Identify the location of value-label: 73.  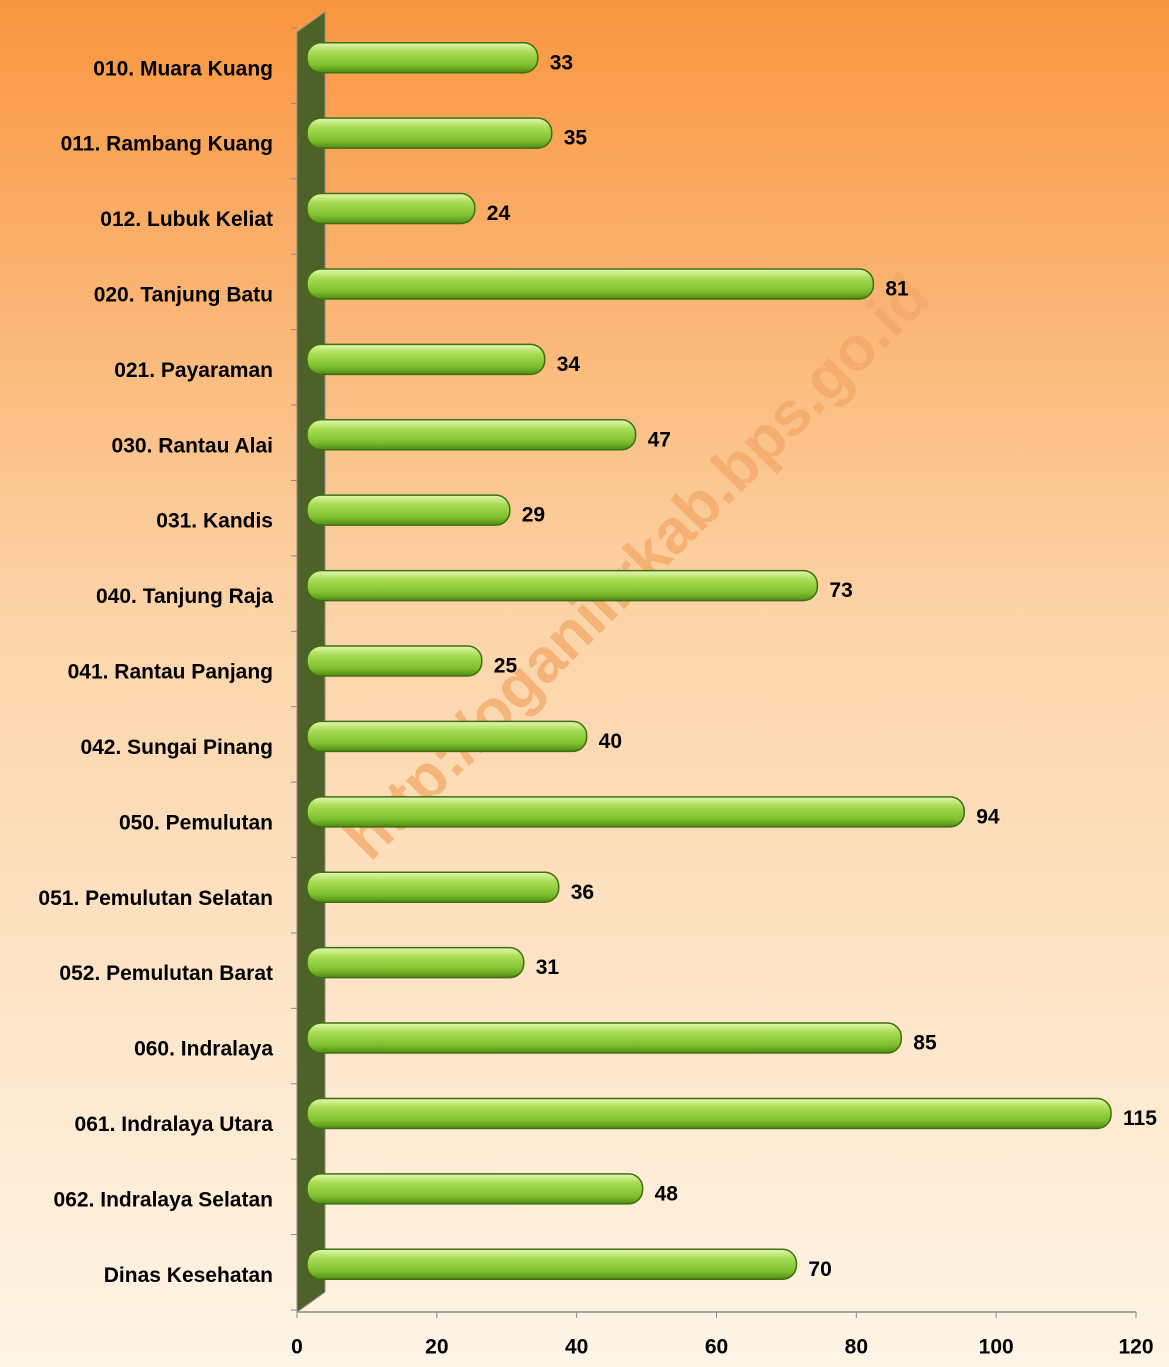
(840, 590).